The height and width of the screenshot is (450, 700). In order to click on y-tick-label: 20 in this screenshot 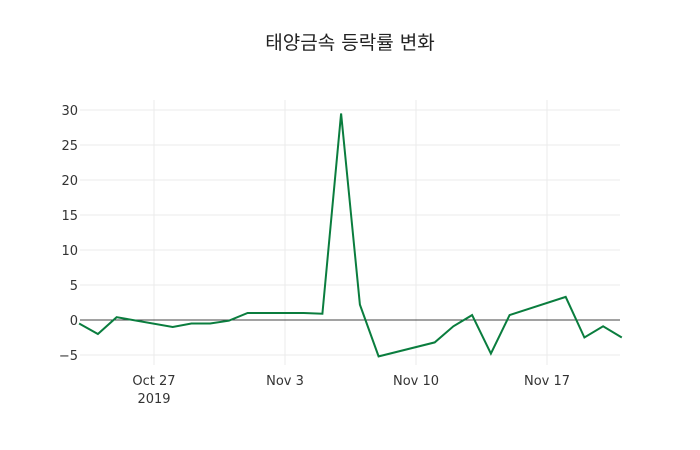, I will do `click(69, 181)`.